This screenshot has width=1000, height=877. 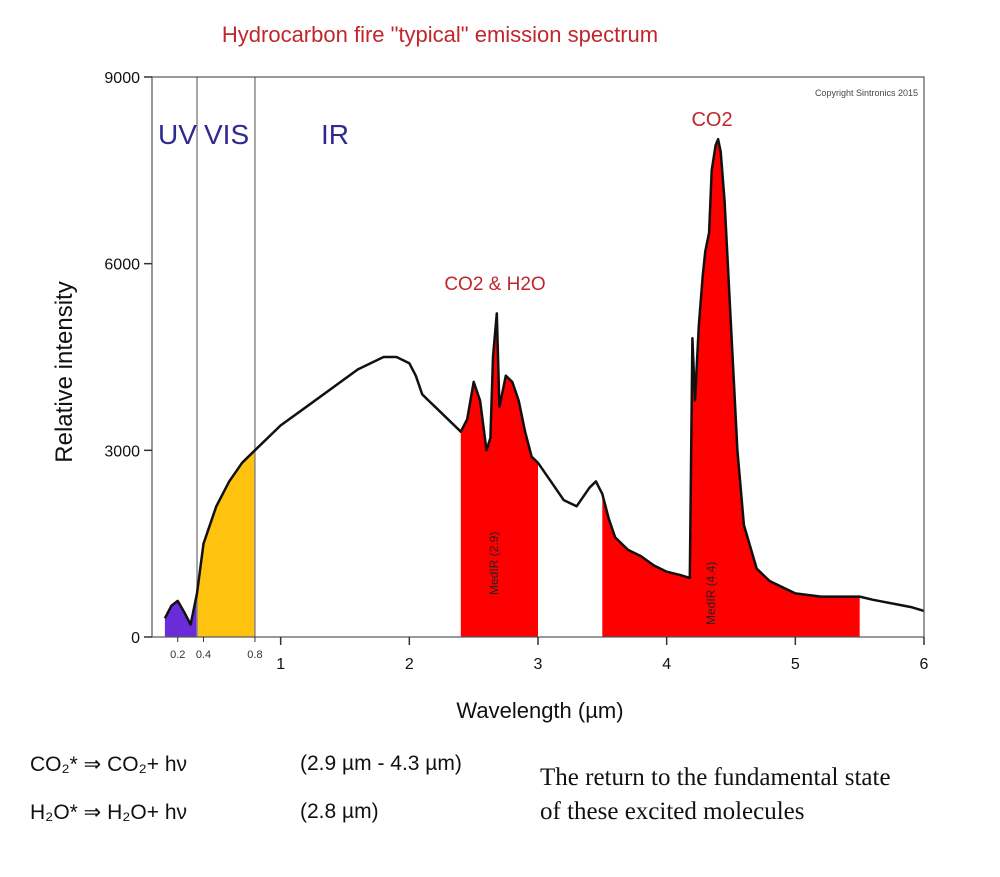 What do you see at coordinates (381, 763) in the screenshot?
I see `equation-co2-range: (2.9 µm - 4.3 µm)` at bounding box center [381, 763].